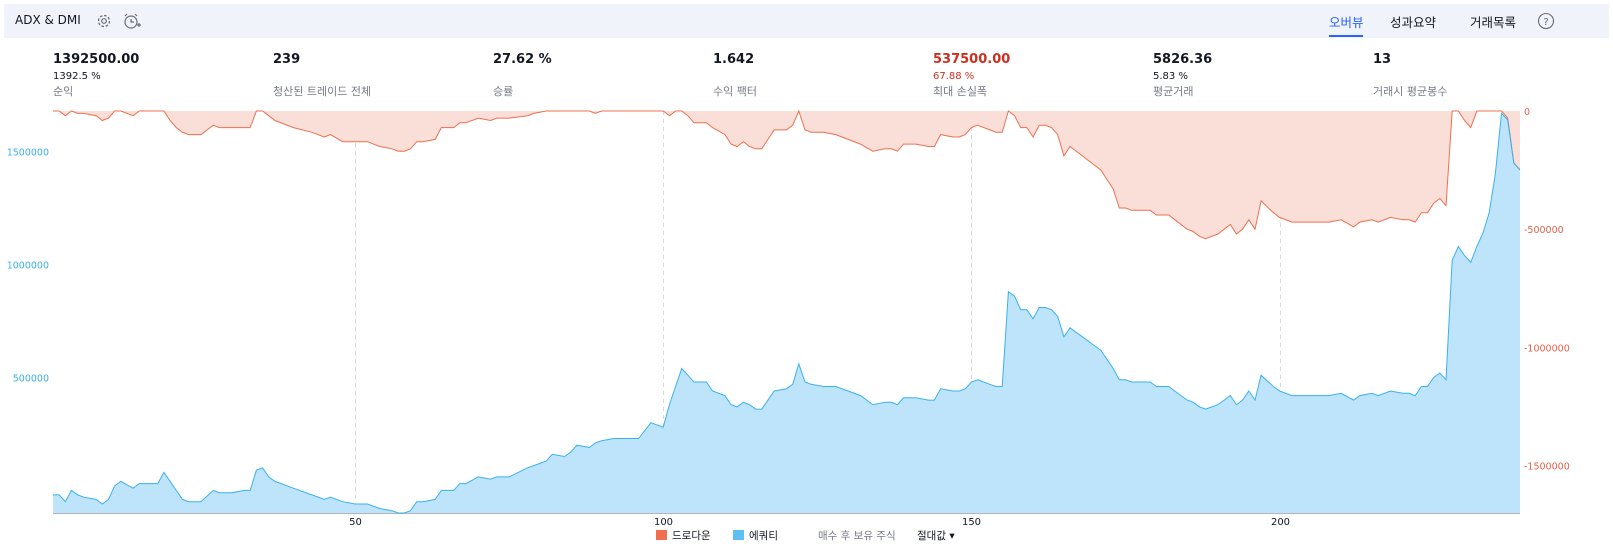 This screenshot has width=1613, height=548. What do you see at coordinates (322, 75) in the screenshot?
I see `stat-closed-trades: 239 청산된 트레이드 전체` at bounding box center [322, 75].